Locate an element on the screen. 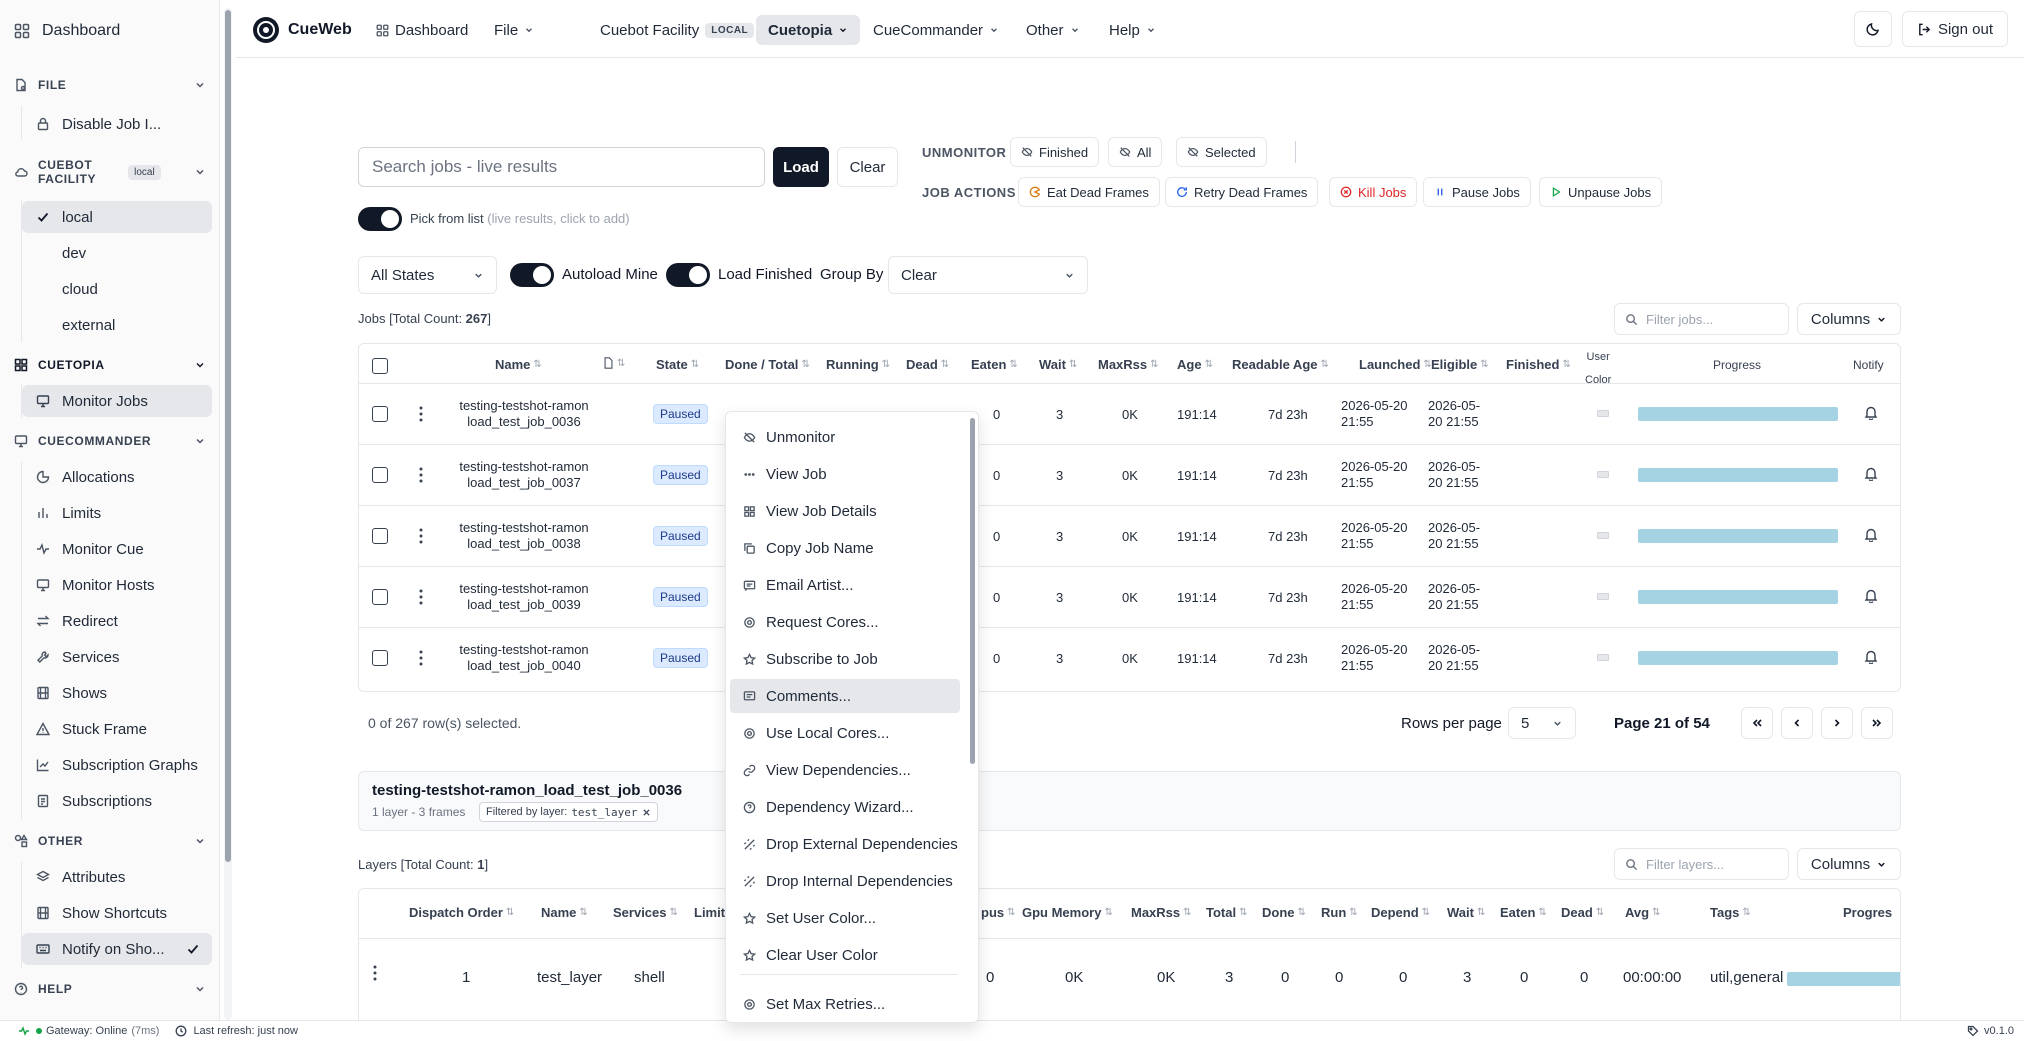  sidebar-group-file: FILE is located at coordinates (110, 85).